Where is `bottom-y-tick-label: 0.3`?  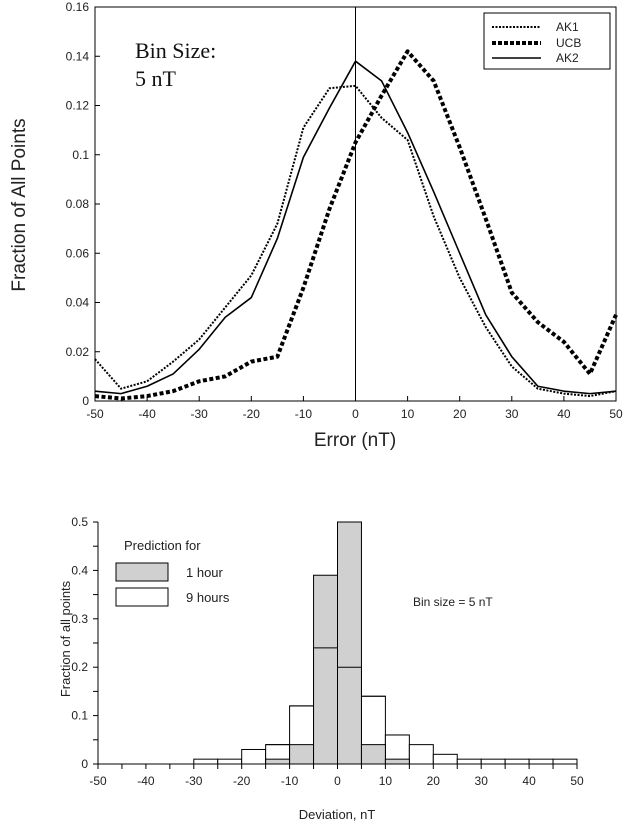 bottom-y-tick-label: 0.3 is located at coordinates (79, 619).